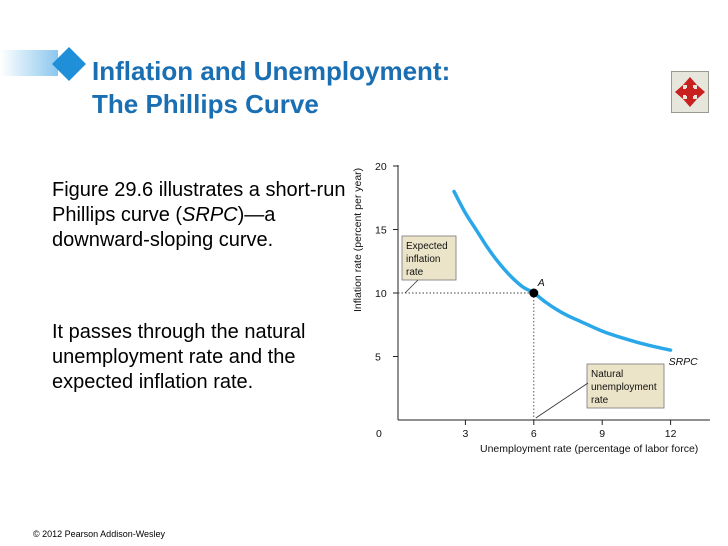 This screenshot has width=728, height=546. Describe the element at coordinates (671, 434) in the screenshot. I see `x-tick-label: 12` at that location.